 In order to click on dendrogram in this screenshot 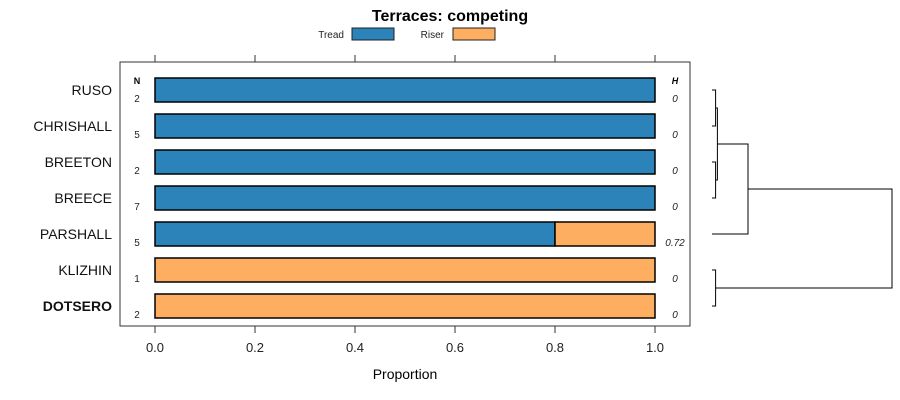, I will do `click(802, 198)`.